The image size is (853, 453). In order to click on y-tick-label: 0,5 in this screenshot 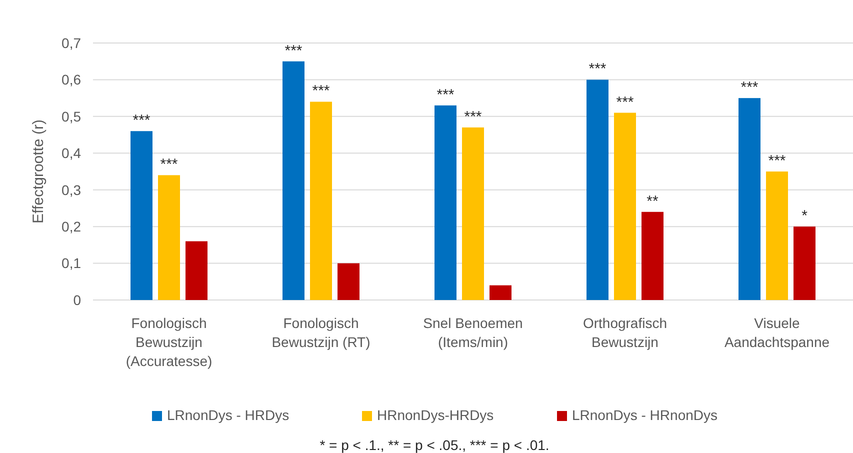, I will do `click(72, 116)`.